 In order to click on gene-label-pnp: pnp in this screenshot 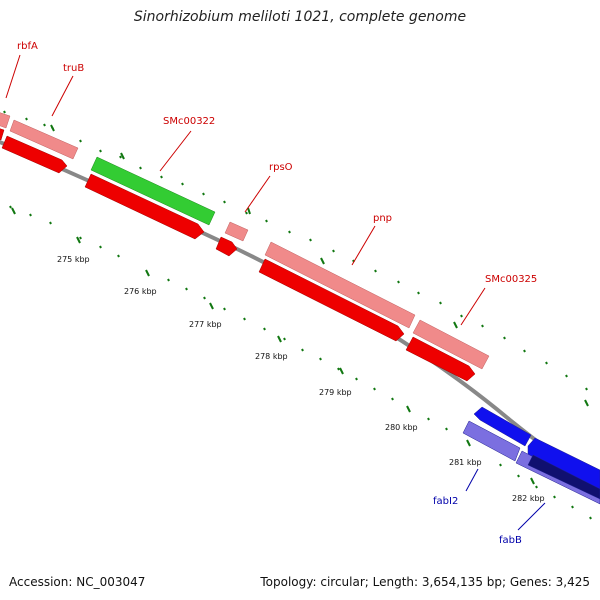, I will do `click(382, 218)`.